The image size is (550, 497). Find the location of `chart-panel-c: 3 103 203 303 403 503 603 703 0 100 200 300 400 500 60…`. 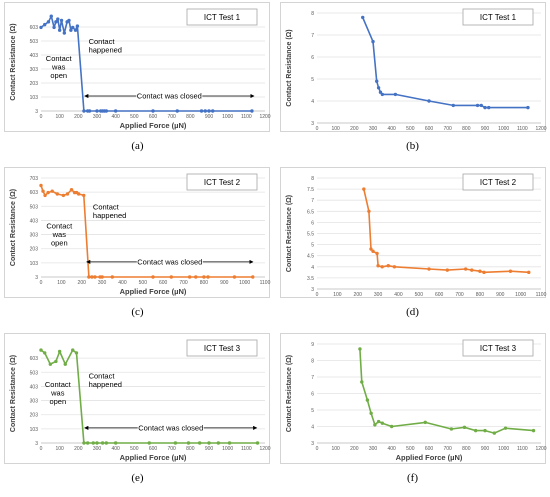

chart-panel-c: 3 103 203 303 403 503 603 703 0 100 200 300 400 500 60… is located at coordinates (137, 232).